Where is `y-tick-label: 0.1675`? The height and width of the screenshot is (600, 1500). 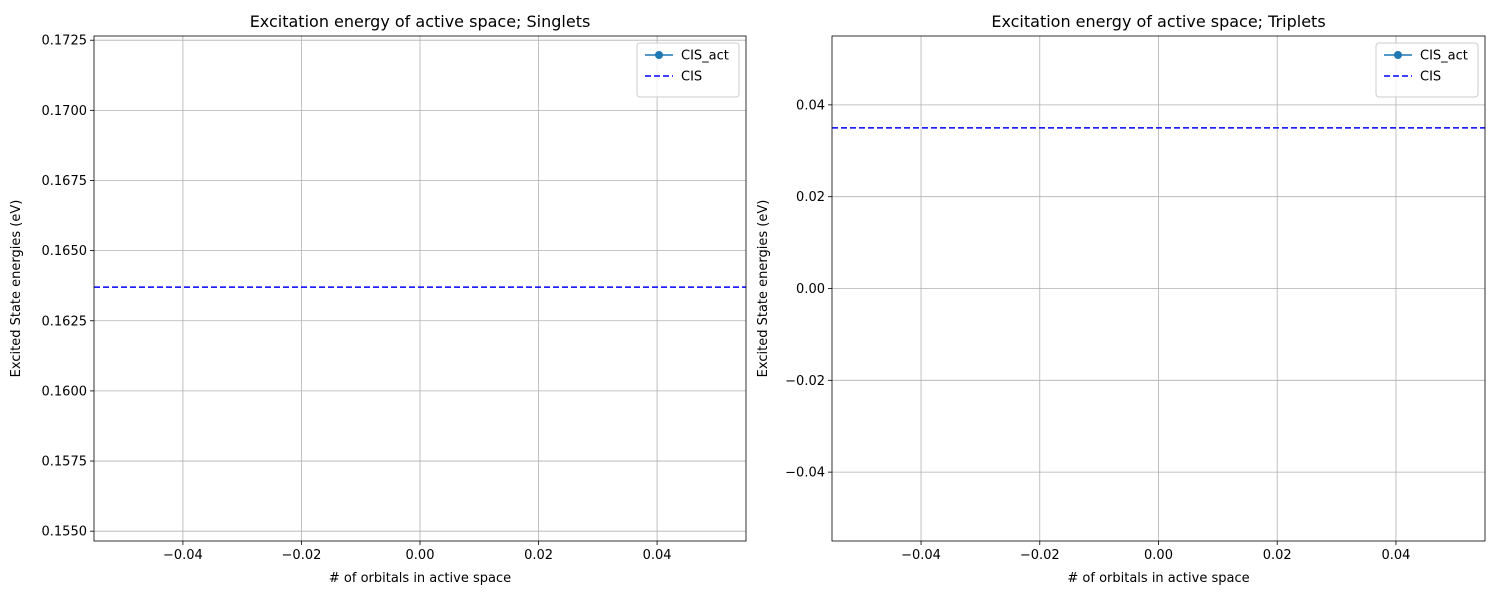
y-tick-label: 0.1675 is located at coordinates (65, 181).